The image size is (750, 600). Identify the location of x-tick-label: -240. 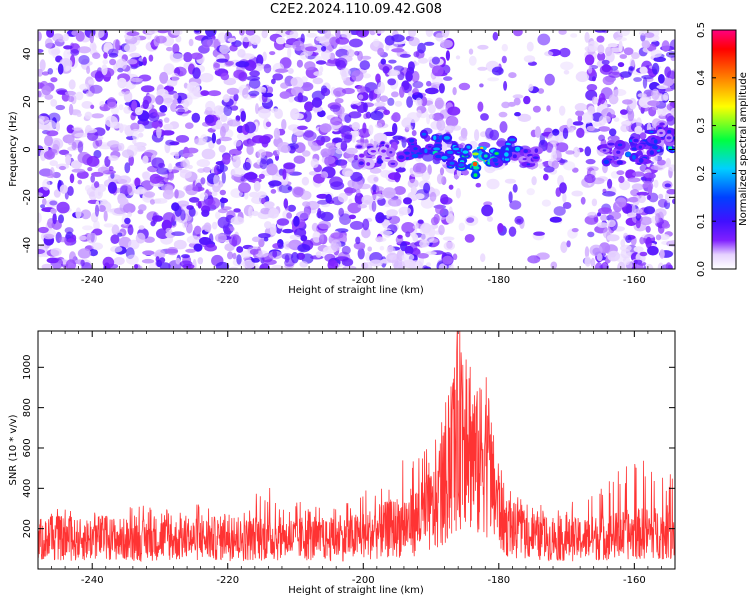
(92, 280).